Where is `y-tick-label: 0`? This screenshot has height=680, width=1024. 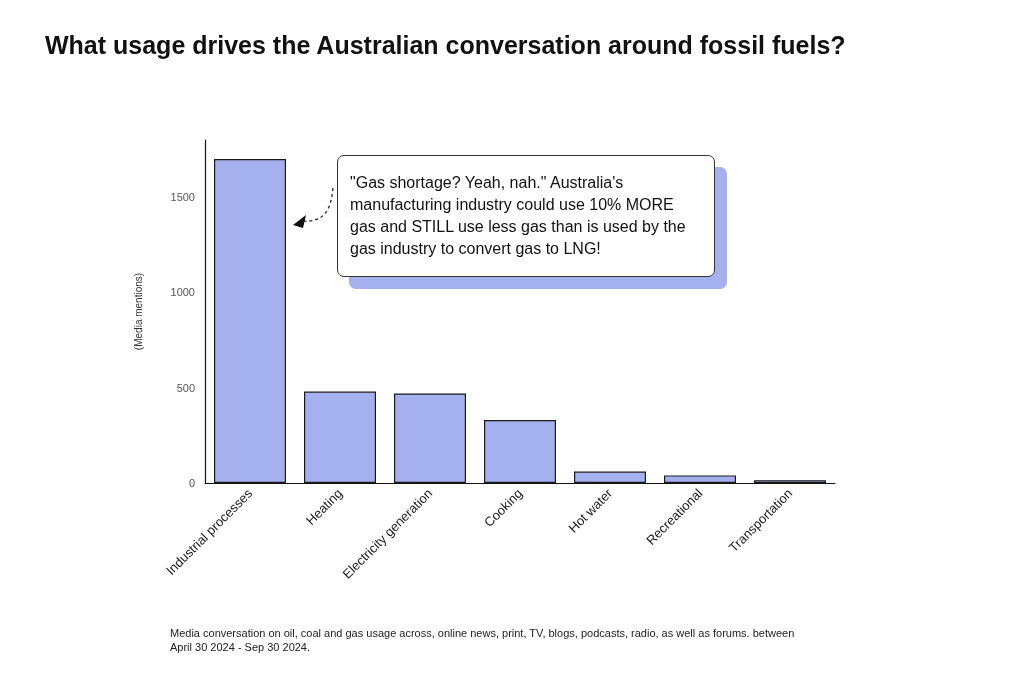 y-tick-label: 0 is located at coordinates (191, 483).